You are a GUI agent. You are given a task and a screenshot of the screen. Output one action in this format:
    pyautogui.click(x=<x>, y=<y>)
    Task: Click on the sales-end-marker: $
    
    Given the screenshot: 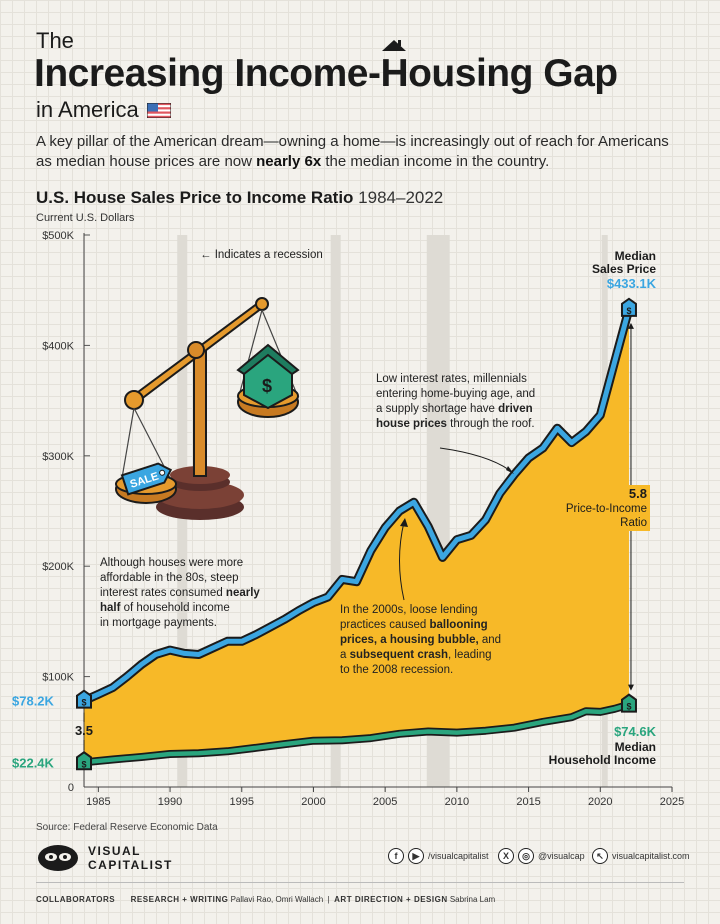 What is the action you would take?
    pyautogui.click(x=628, y=307)
    